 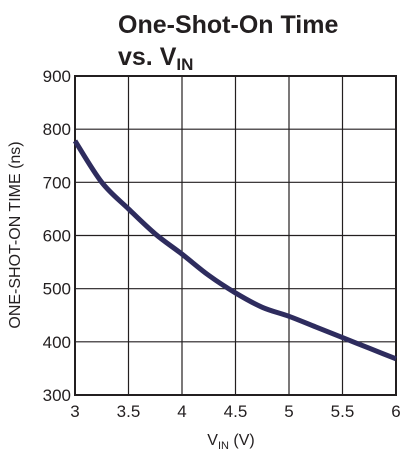 I want to click on y-tick-label-5: 800, so click(x=57, y=129).